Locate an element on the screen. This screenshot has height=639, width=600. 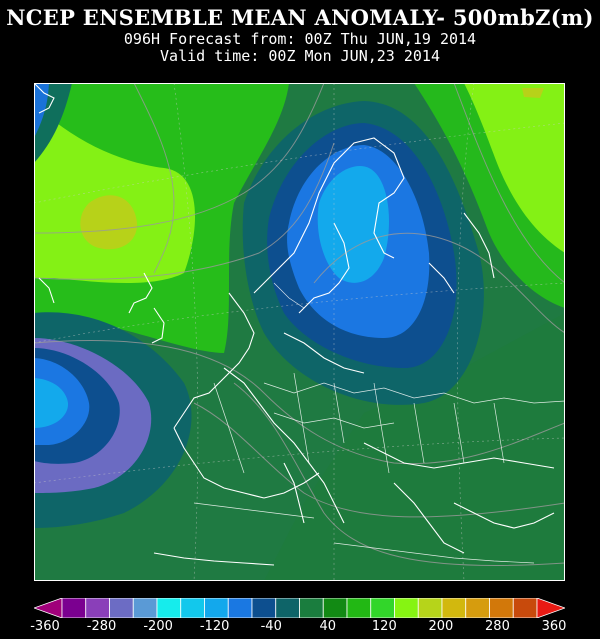
colorbar-left-arrow is located at coordinates (48, 608).